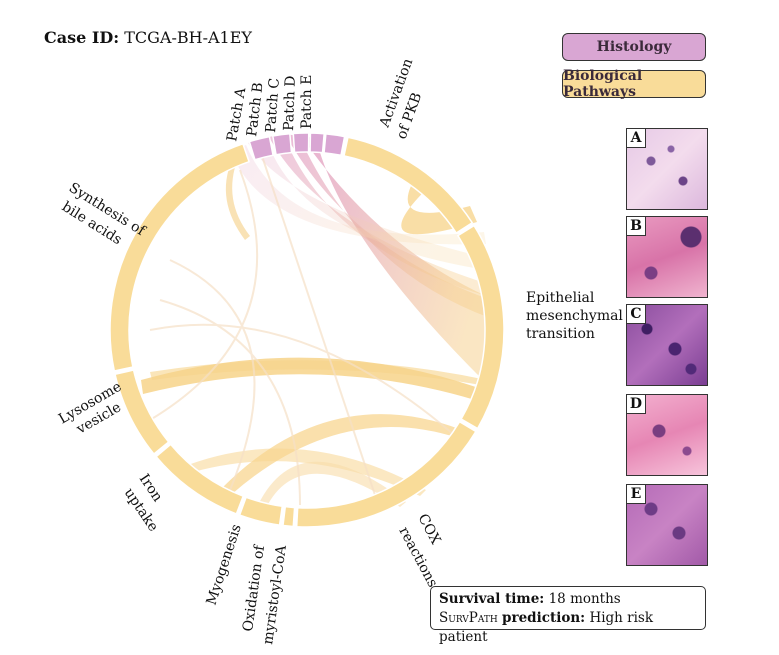 This screenshot has height=655, width=779. I want to click on arc-lysosome, so click(142, 412).